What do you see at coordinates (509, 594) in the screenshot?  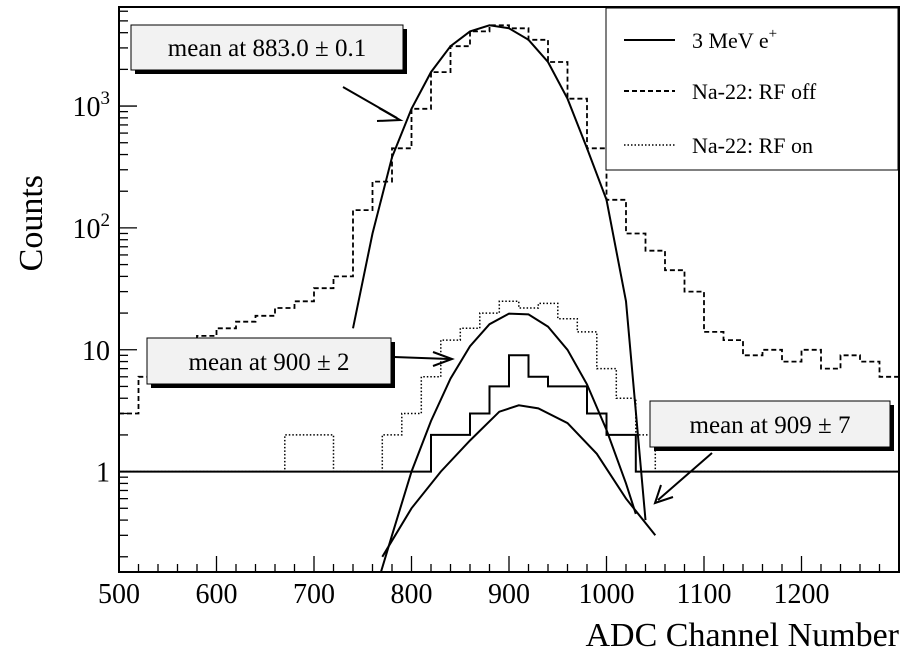 I see `x-tick-label: 900` at bounding box center [509, 594].